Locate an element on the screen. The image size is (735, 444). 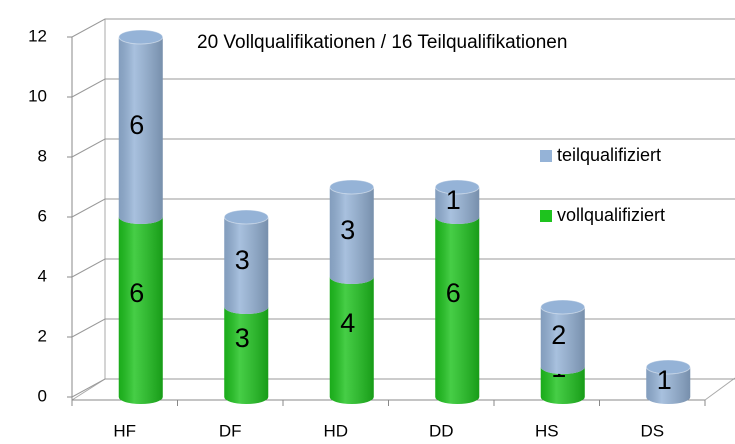
value-label: 2 is located at coordinates (558, 335).